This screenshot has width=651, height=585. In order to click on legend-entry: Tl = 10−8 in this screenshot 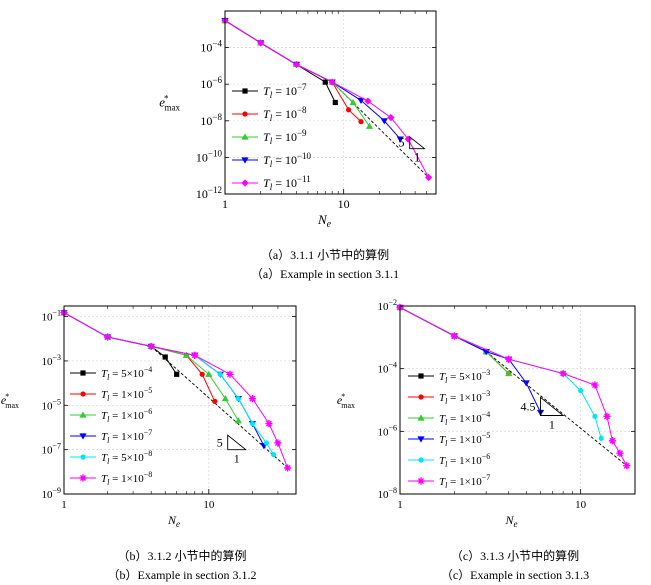, I will do `click(269, 114)`.